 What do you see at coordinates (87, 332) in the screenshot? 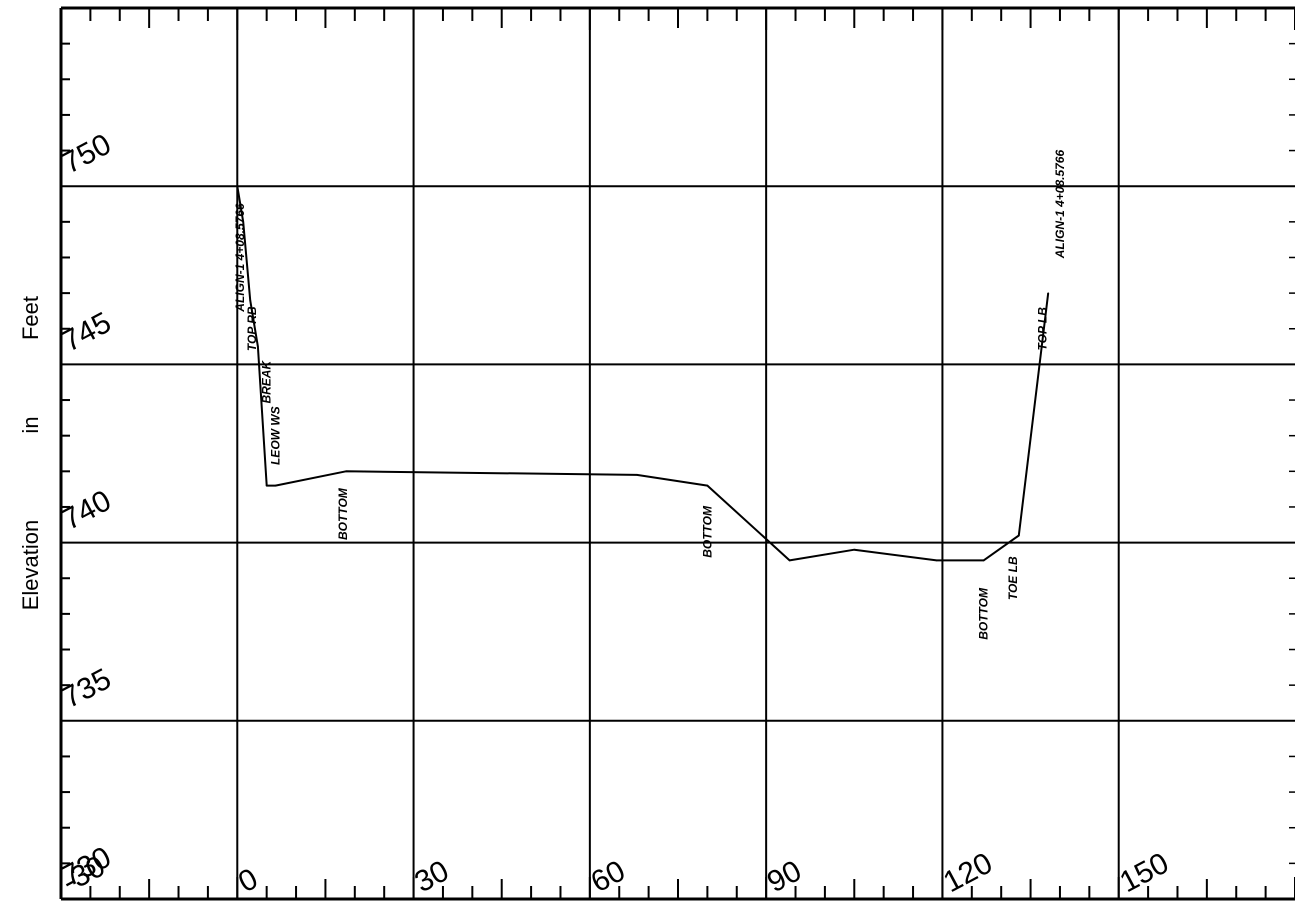
I see `y-tick-label: 745` at bounding box center [87, 332].